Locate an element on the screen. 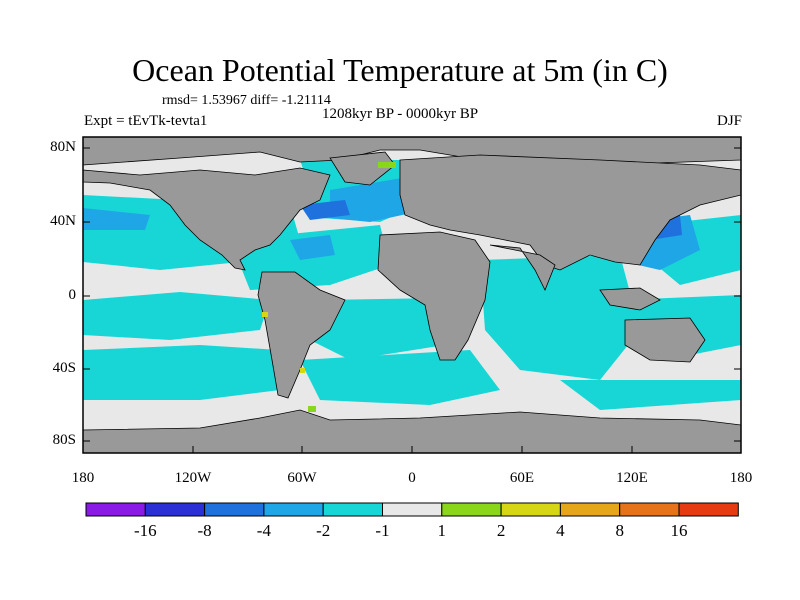 This screenshot has width=800, height=600. colorbar is located at coordinates (412, 509).